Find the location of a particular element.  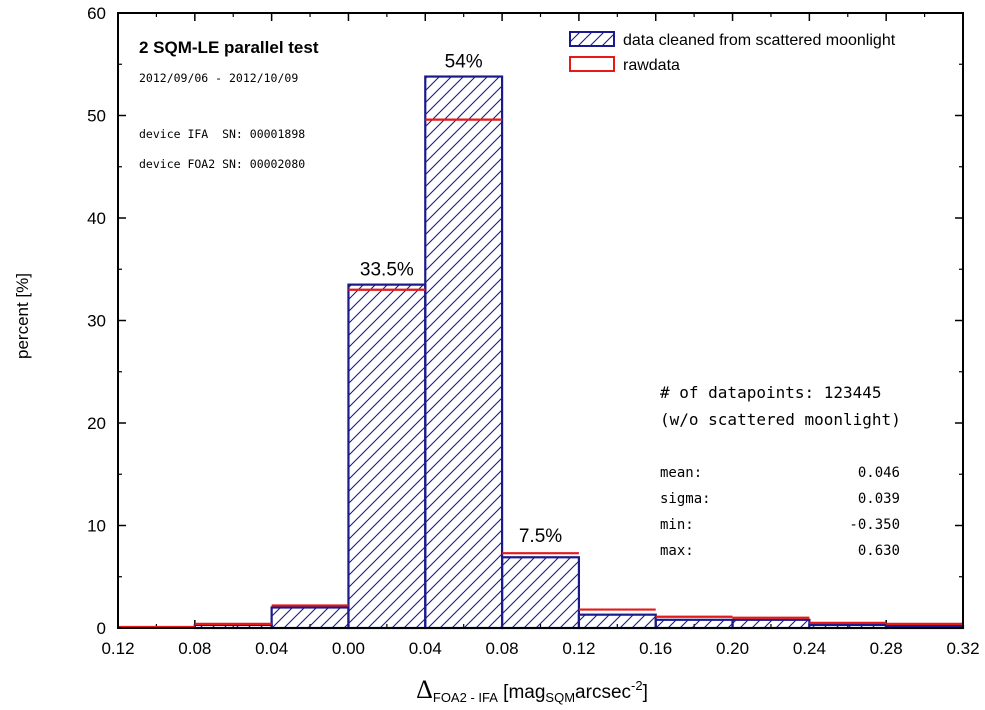

stats-sigma-value: 0.039 is located at coordinates (879, 499).